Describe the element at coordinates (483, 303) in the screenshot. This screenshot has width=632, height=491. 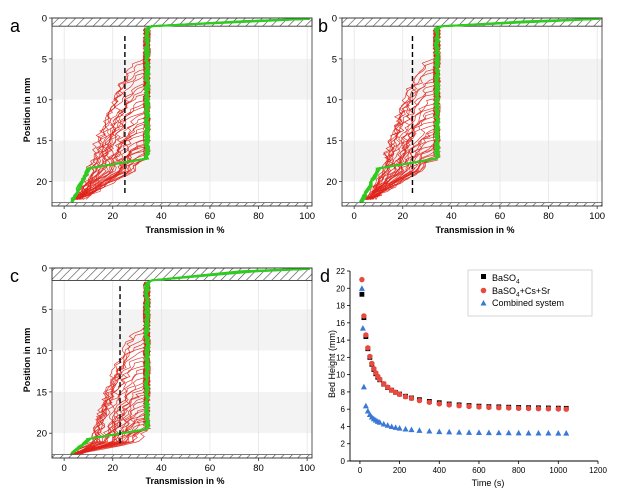
I see `legend-marker-combined` at that location.